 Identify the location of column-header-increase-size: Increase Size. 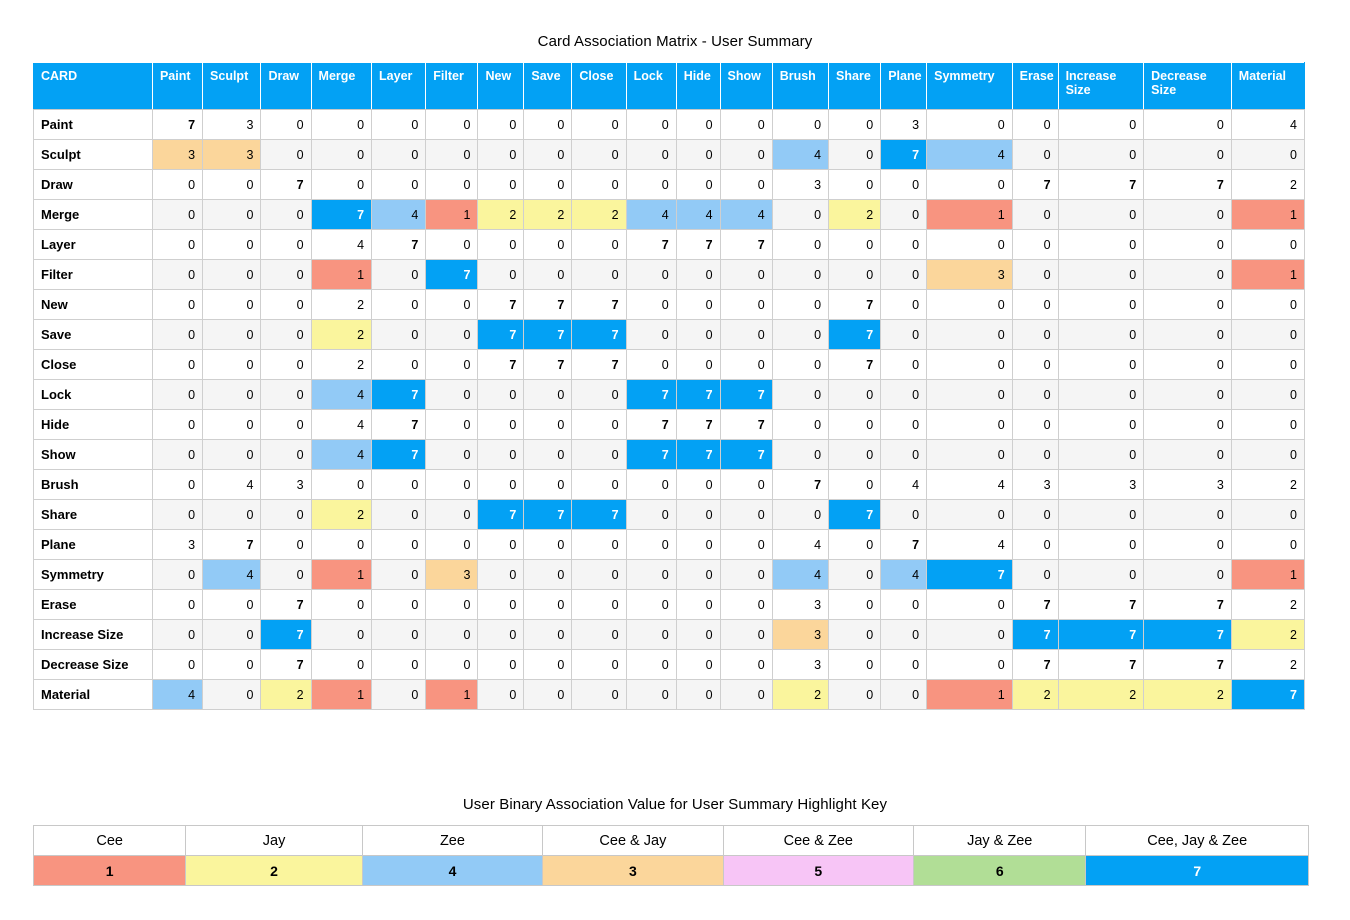
(1101, 86).